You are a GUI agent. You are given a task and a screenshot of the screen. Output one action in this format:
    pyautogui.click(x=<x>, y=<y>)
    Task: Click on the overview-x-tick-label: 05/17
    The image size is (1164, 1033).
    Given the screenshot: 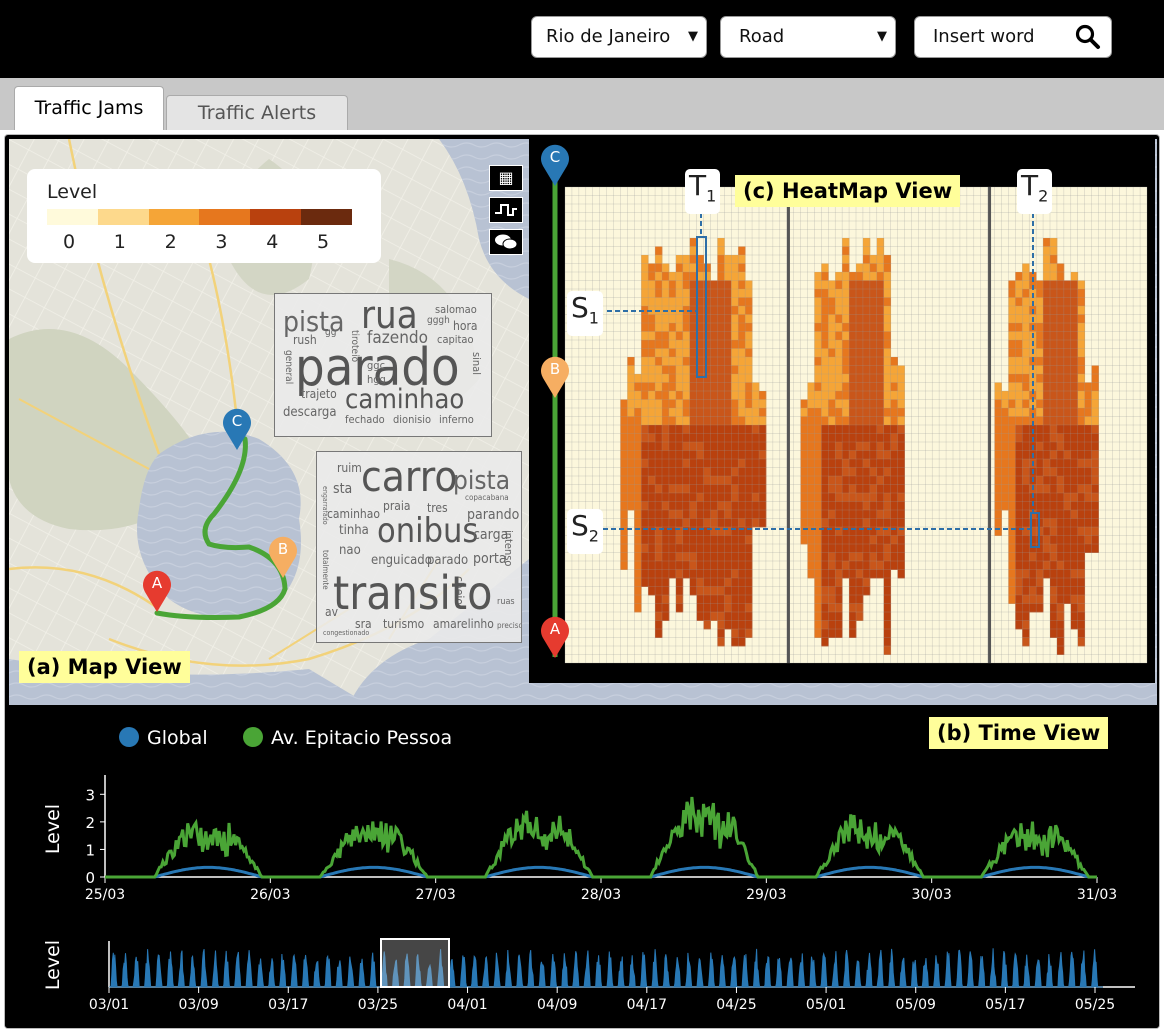 What is the action you would take?
    pyautogui.click(x=1005, y=1005)
    